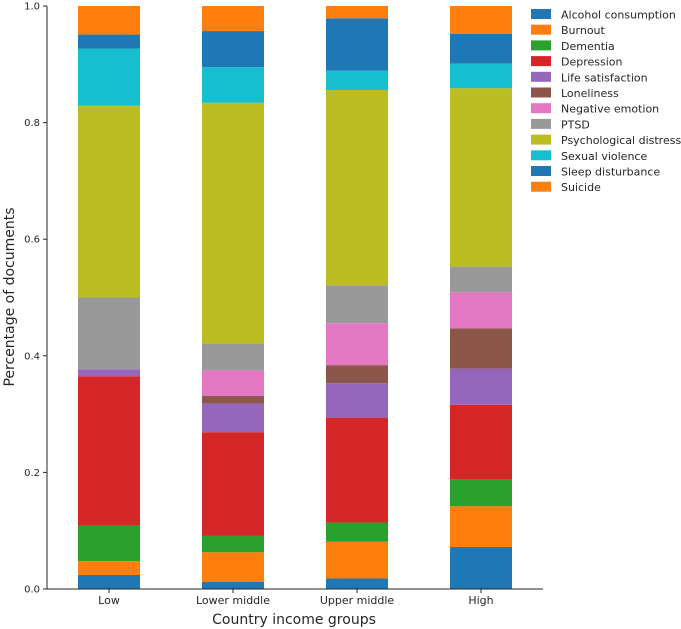 The height and width of the screenshot is (629, 681). Describe the element at coordinates (590, 93) in the screenshot. I see `legend-label: Loneliness` at that location.